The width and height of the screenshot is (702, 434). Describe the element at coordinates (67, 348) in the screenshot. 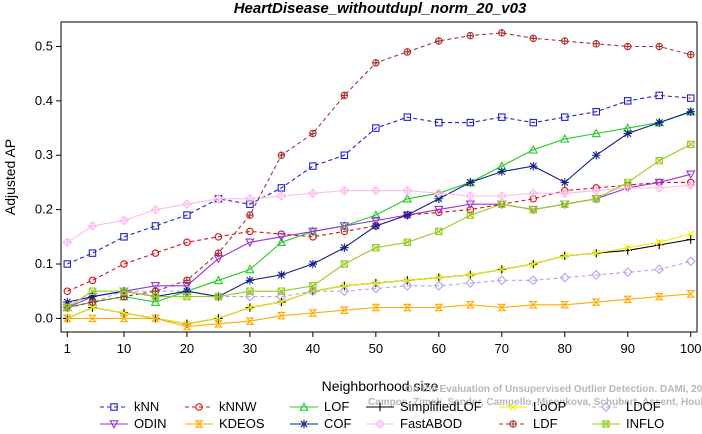

I see `x-tick-label: 1` at that location.